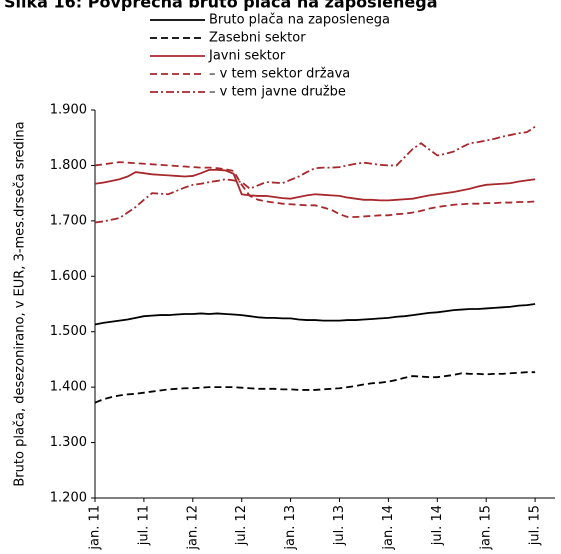  I want to click on legend-label: – v tem sektor država, so click(279, 74).